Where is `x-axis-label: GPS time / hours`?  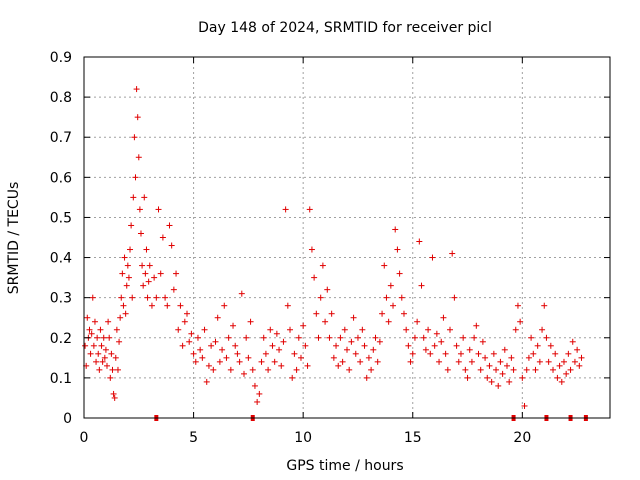 x-axis-label: GPS time / hours is located at coordinates (344, 466).